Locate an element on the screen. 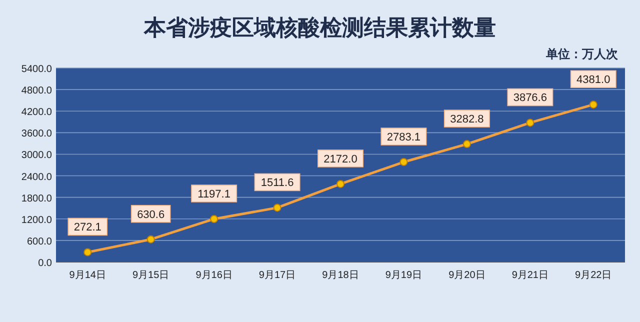 The height and width of the screenshot is (322, 640). x-tick-label: 9月22日 is located at coordinates (593, 275).